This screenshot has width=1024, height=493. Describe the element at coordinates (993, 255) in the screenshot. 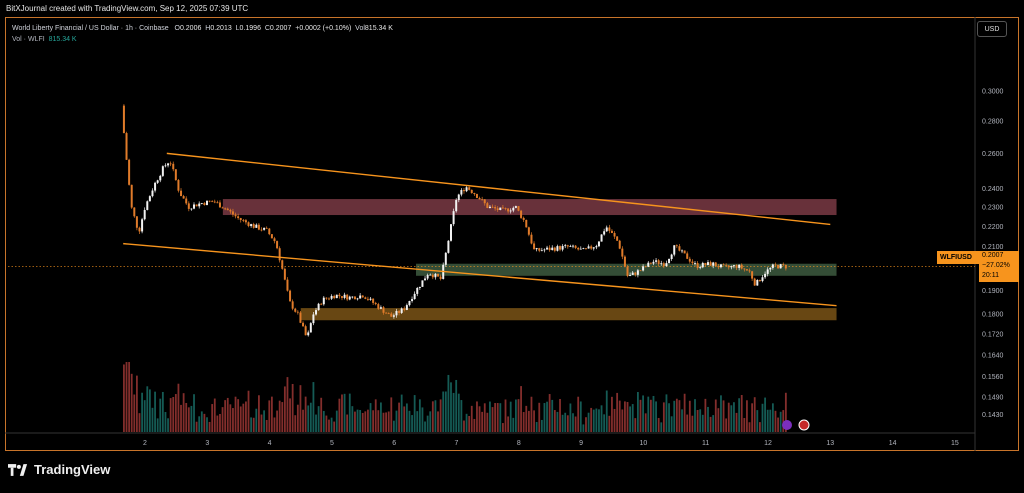

I see `last-price: 0.2007` at that location.